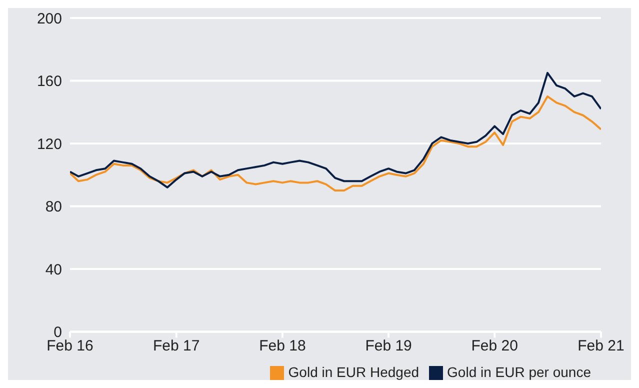 This screenshot has width=639, height=388. I want to click on x-tick-label: Feb 19, so click(388, 345).